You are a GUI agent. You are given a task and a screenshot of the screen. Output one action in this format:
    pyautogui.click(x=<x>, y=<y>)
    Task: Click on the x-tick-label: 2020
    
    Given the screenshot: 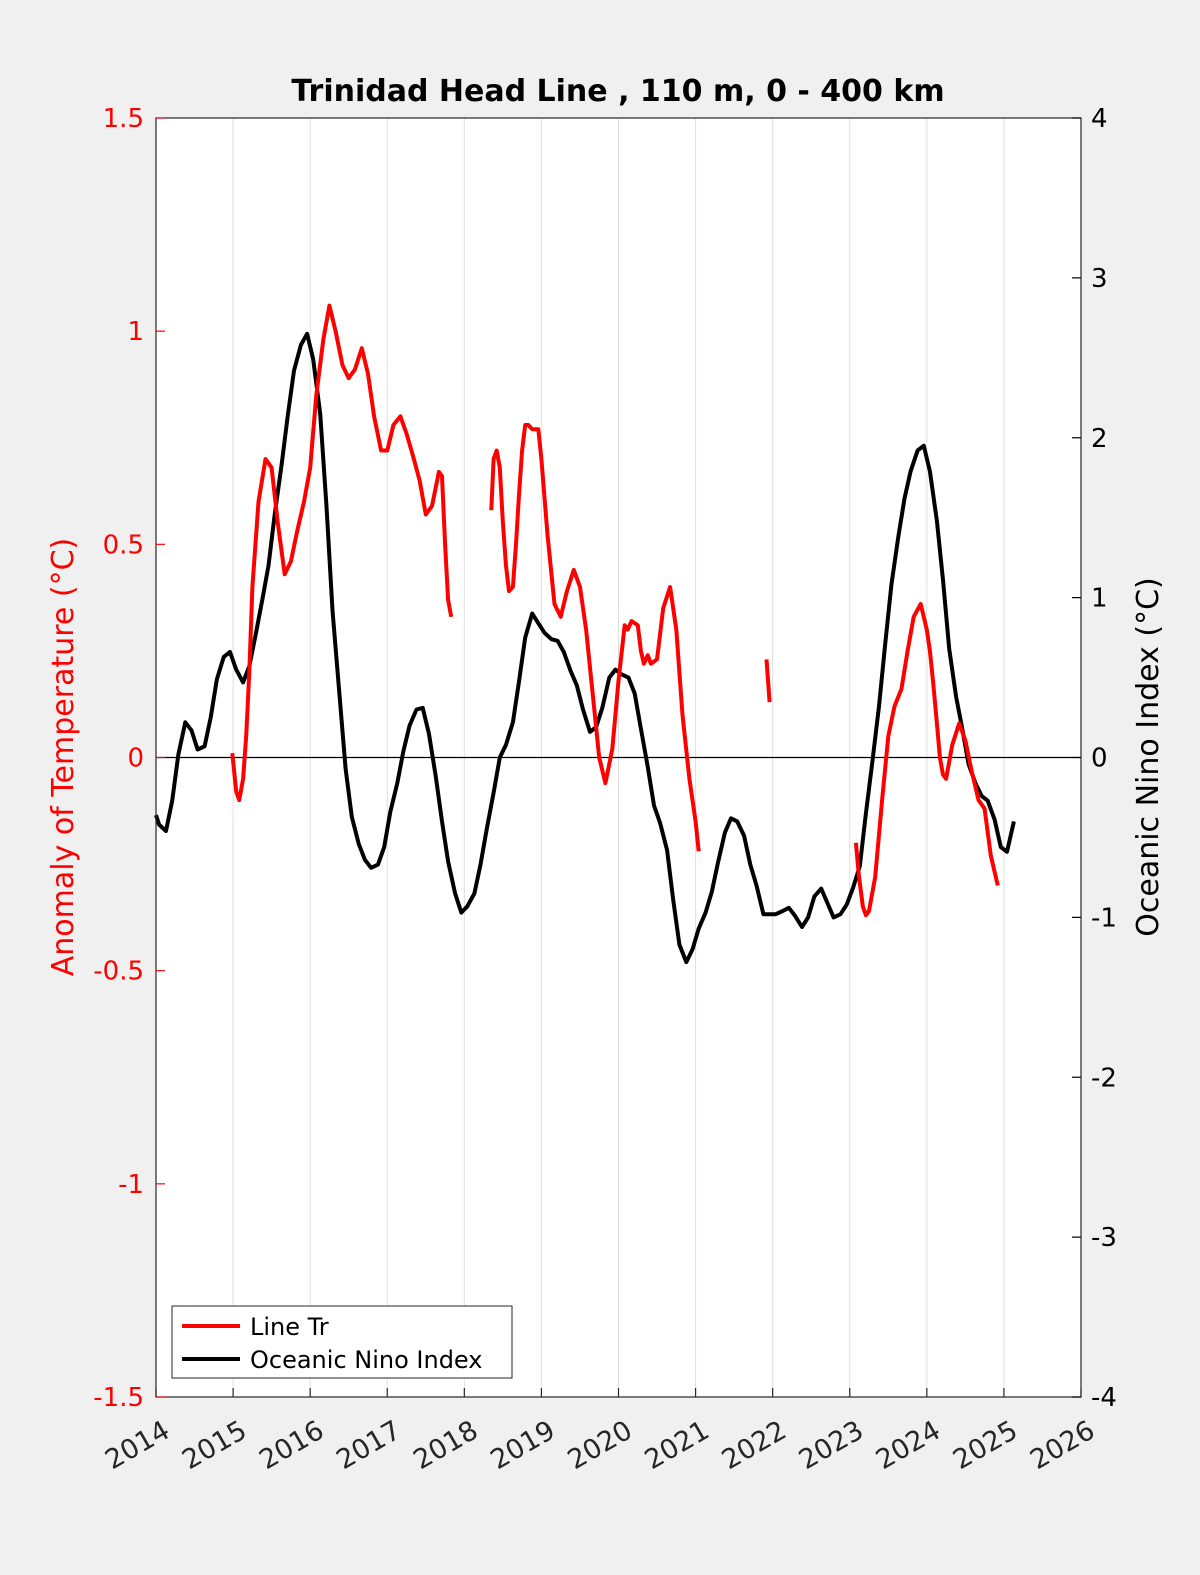 What is the action you would take?
    pyautogui.click(x=600, y=1445)
    